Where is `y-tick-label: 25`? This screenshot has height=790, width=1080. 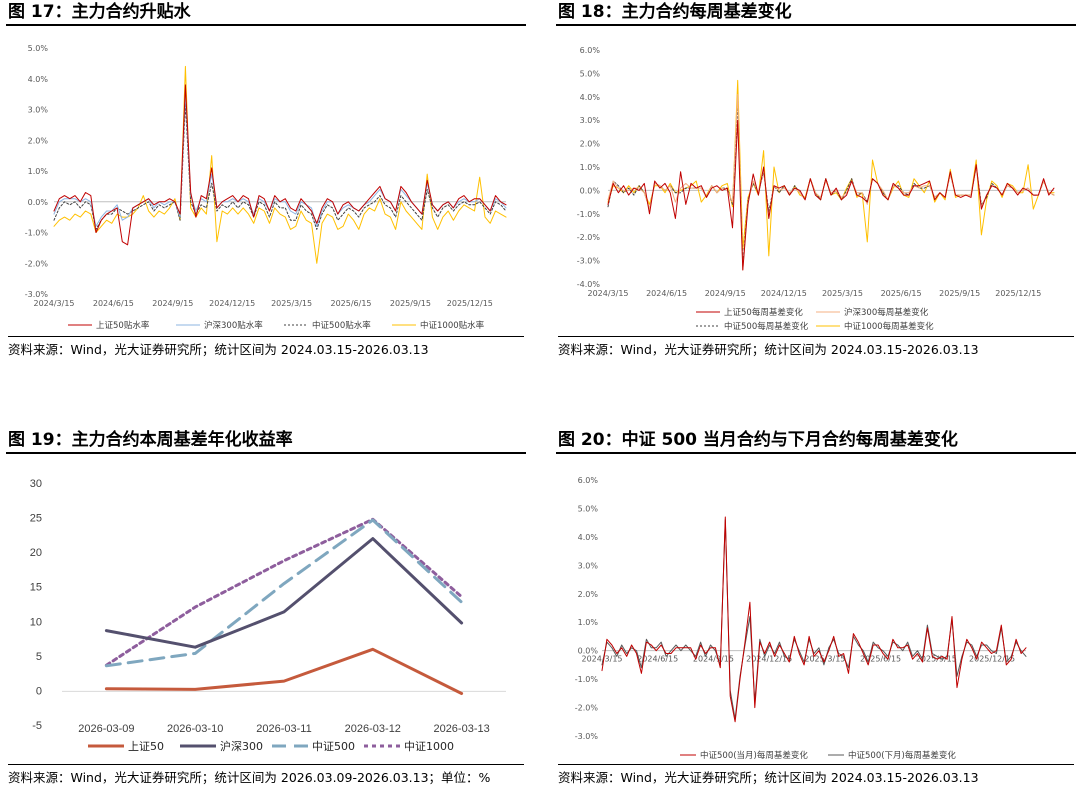
y-tick-label: 25 is located at coordinates (36, 519).